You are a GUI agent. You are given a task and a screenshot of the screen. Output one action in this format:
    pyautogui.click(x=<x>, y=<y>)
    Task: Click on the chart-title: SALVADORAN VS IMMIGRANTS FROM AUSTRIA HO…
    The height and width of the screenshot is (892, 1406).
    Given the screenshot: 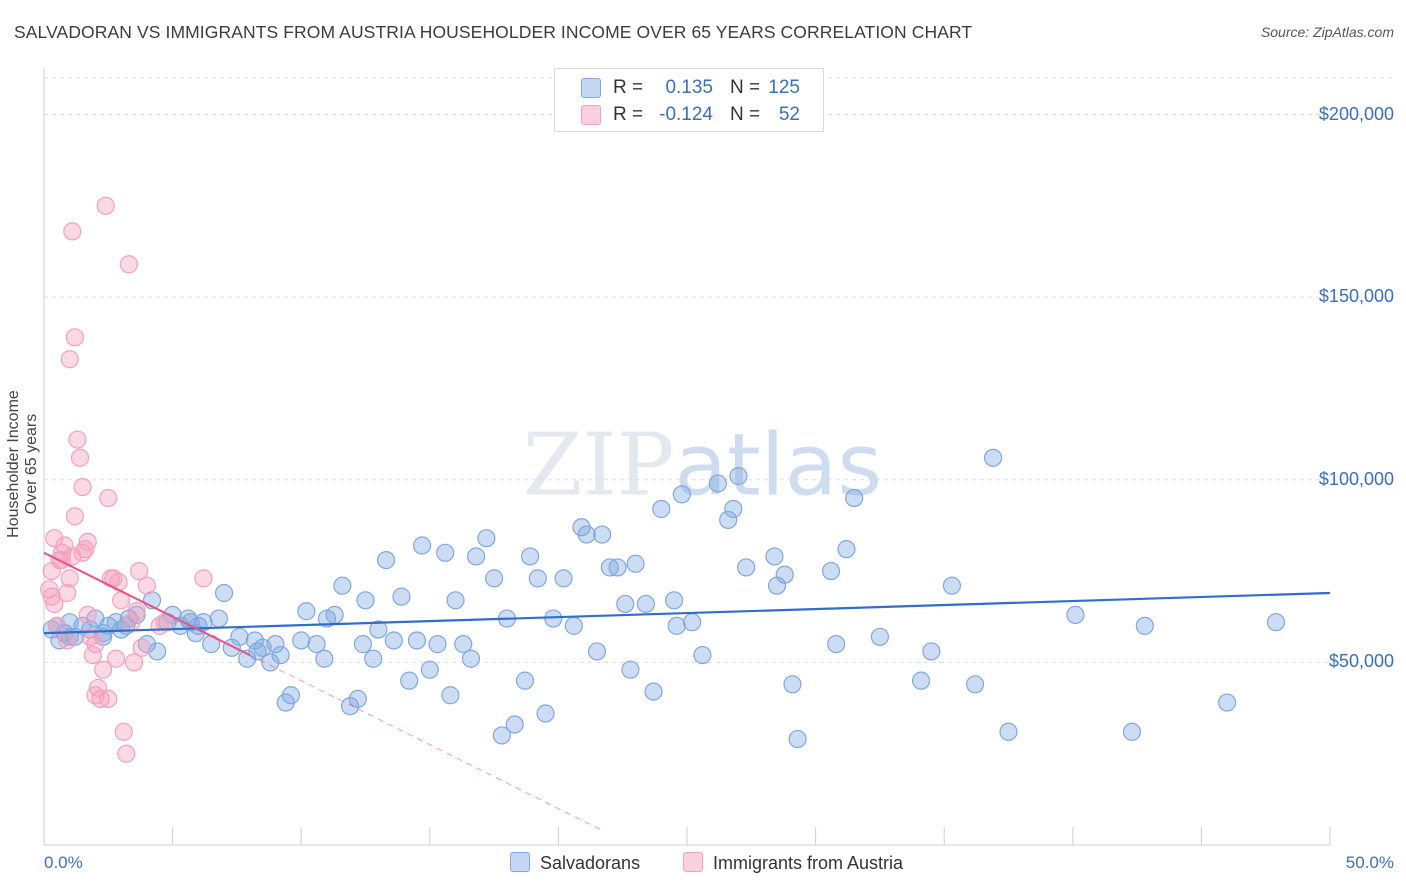 What is the action you would take?
    pyautogui.click(x=493, y=32)
    